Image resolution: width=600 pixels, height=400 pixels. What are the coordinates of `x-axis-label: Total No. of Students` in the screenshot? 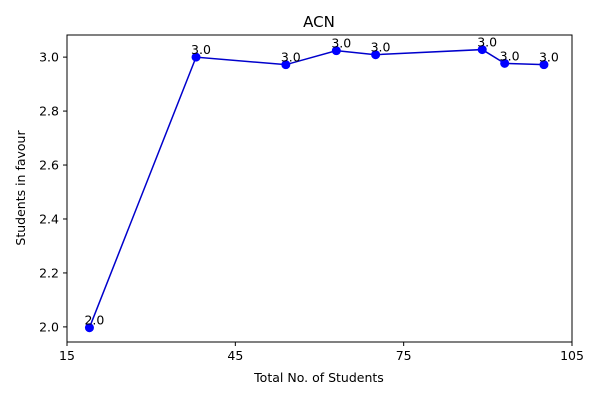 It's located at (318, 377).